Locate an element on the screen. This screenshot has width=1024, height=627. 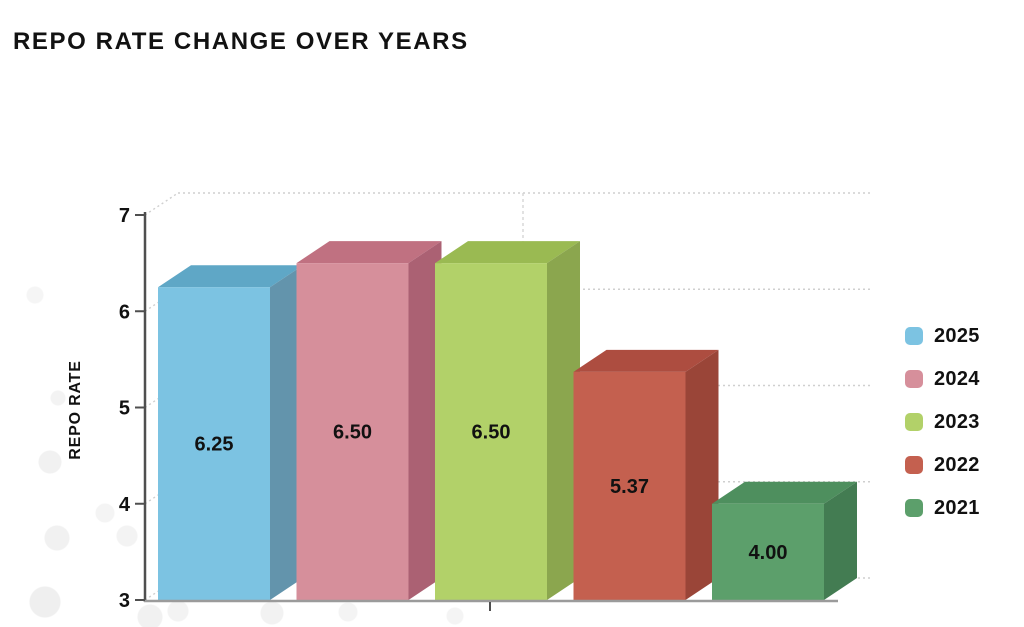
bar-2021: 4.00 is located at coordinates (784, 540).